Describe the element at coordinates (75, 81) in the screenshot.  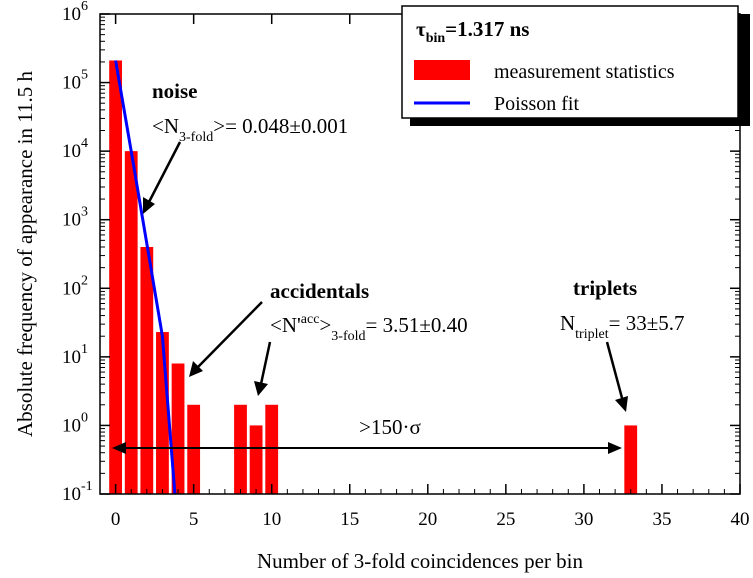
I see `y-tick-label: 10⁵` at that location.